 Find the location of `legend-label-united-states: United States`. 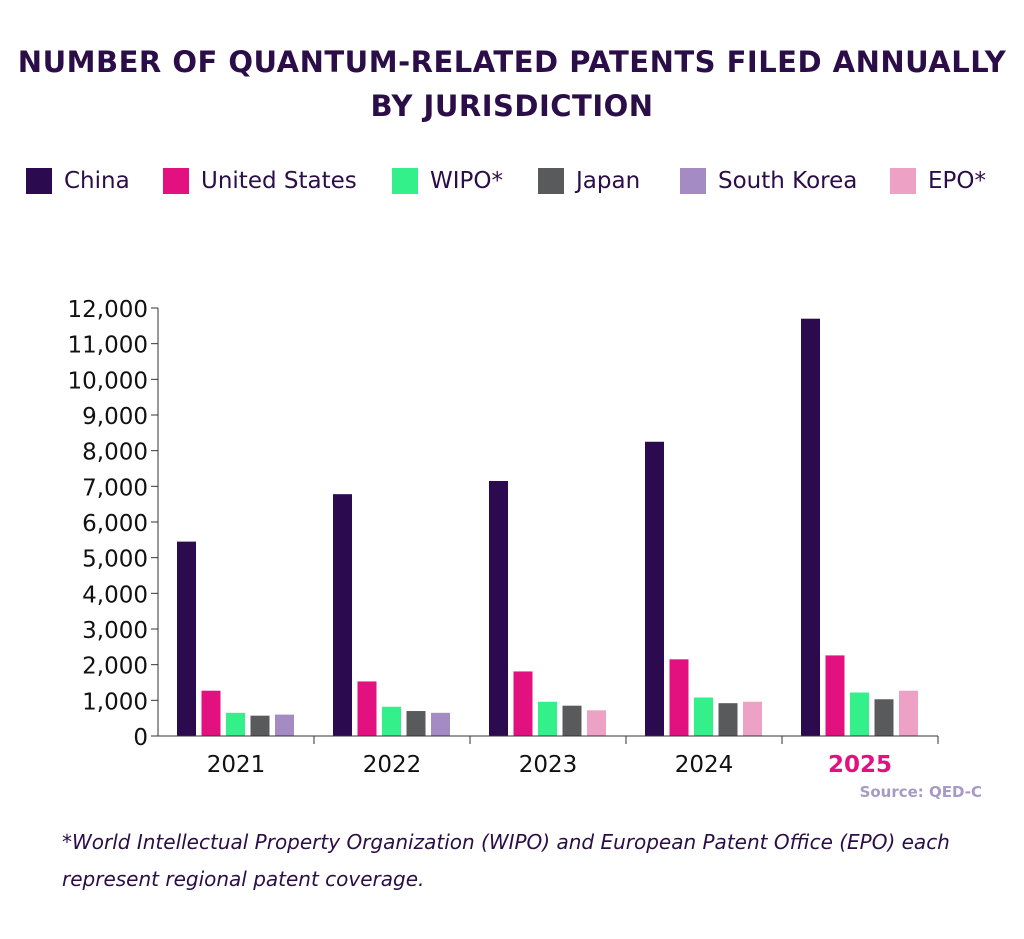

legend-label-united-states: United States is located at coordinates (279, 181).